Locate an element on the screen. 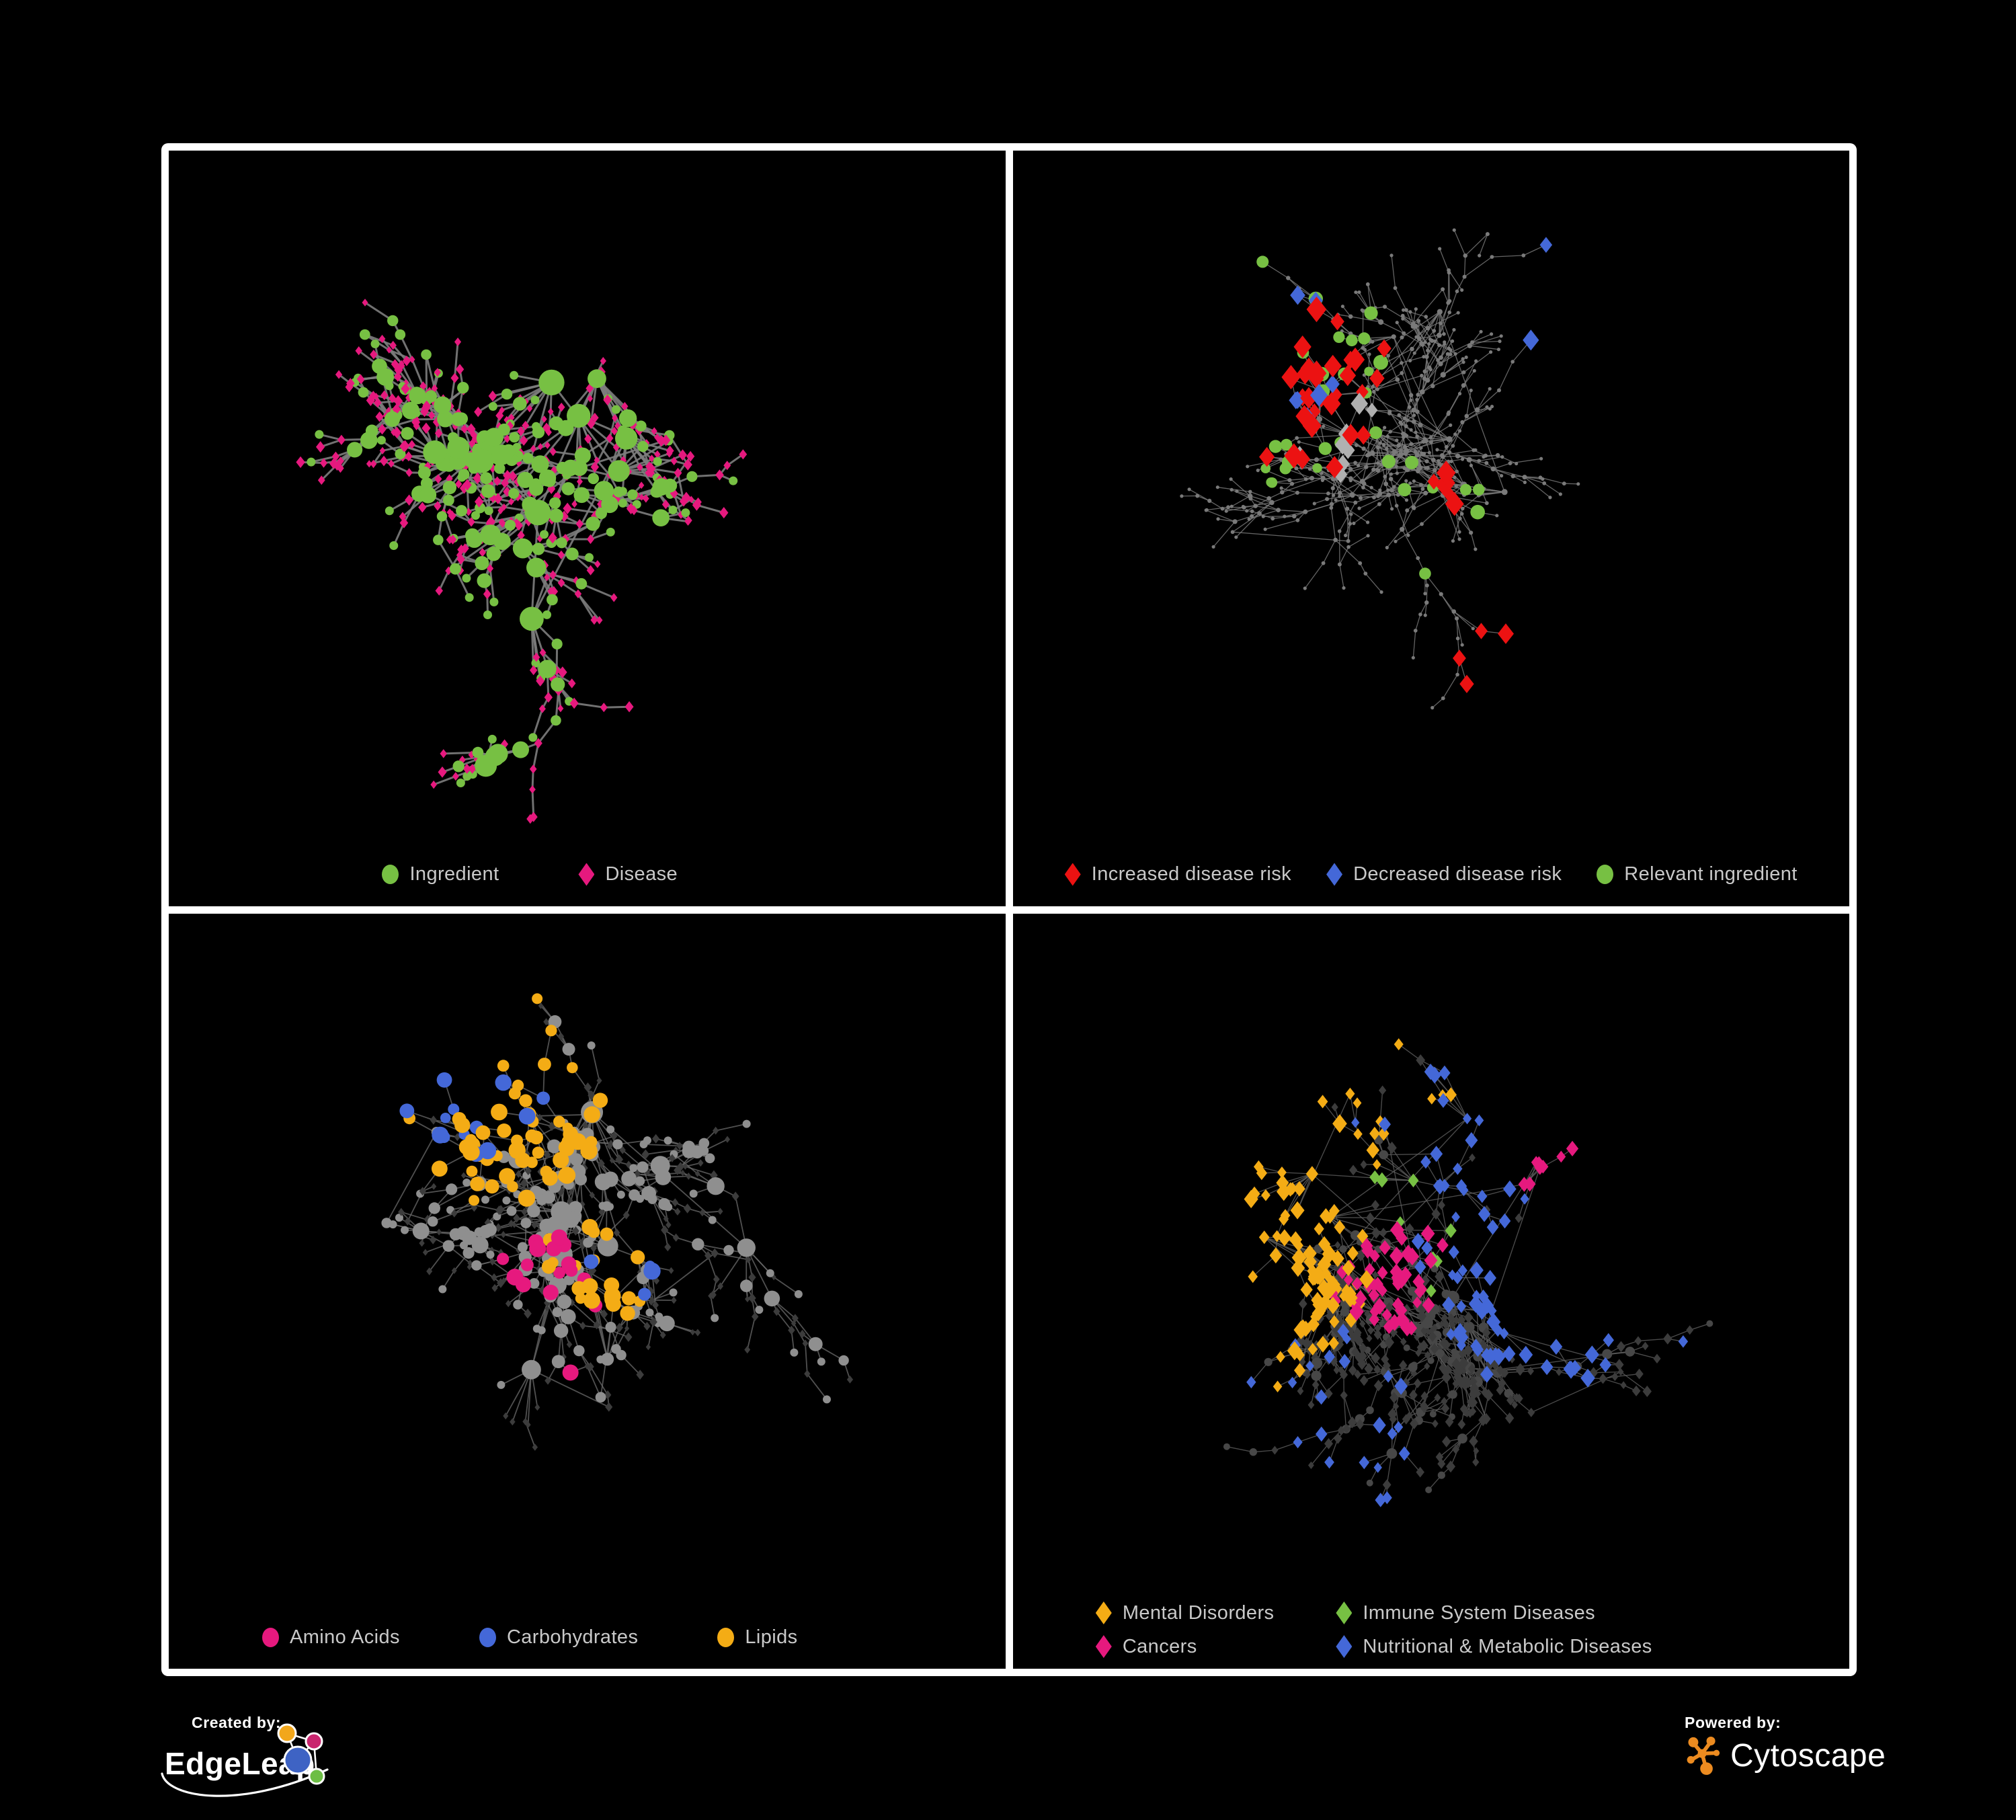 The height and width of the screenshot is (1820, 2016). cytoscape-credit: Powered by: Cytoscape is located at coordinates (1831, 1763).